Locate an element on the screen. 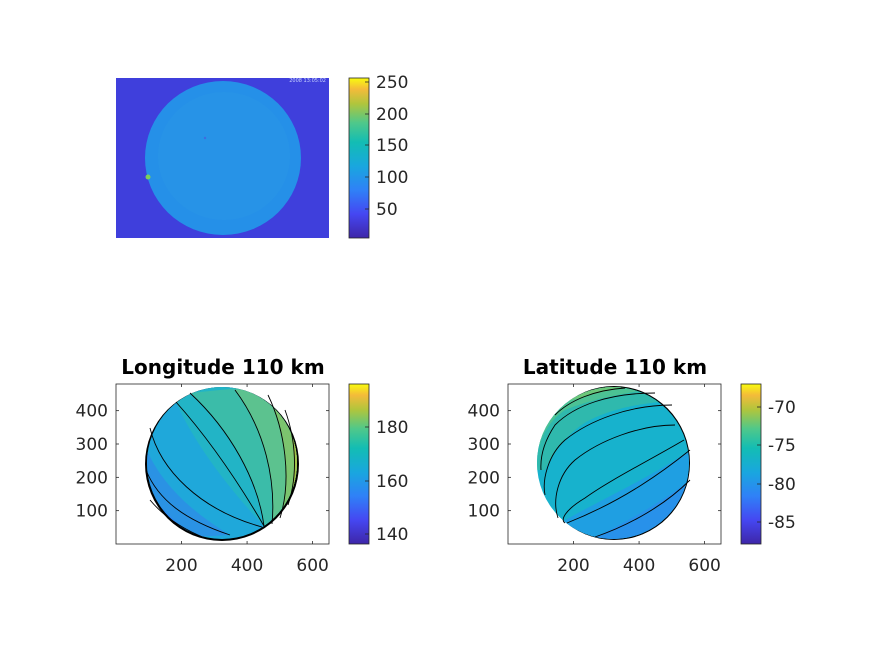 This screenshot has width=891, height=645. image-disk-inner is located at coordinates (224, 156).